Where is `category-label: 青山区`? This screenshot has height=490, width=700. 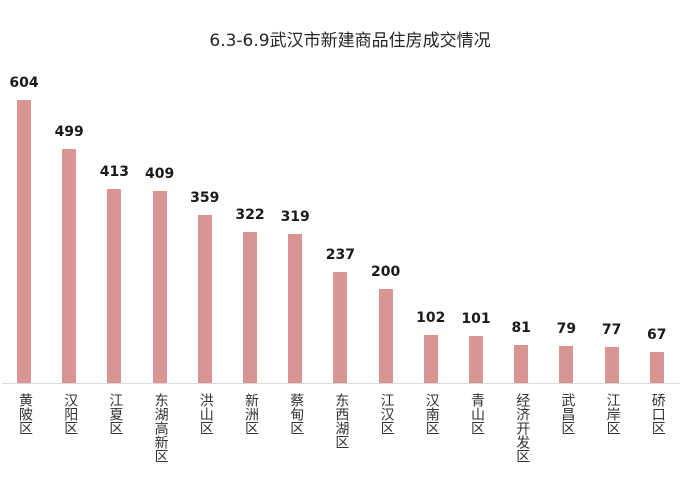 category-label: 青山区 is located at coordinates (477, 414).